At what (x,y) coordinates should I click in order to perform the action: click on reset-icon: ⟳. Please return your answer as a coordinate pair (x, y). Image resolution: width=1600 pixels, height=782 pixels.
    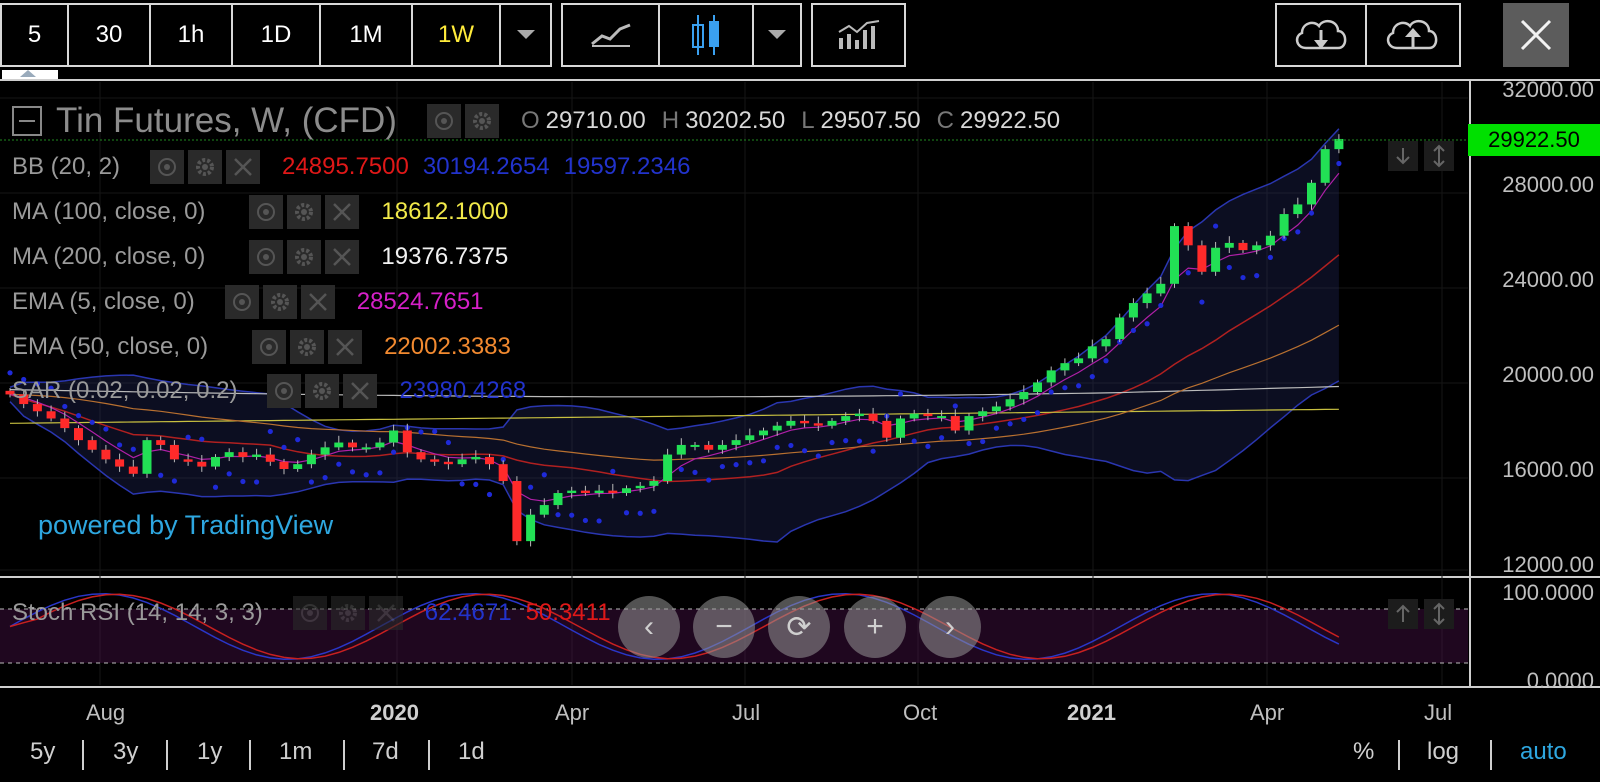
    Looking at the image, I should click on (799, 627).